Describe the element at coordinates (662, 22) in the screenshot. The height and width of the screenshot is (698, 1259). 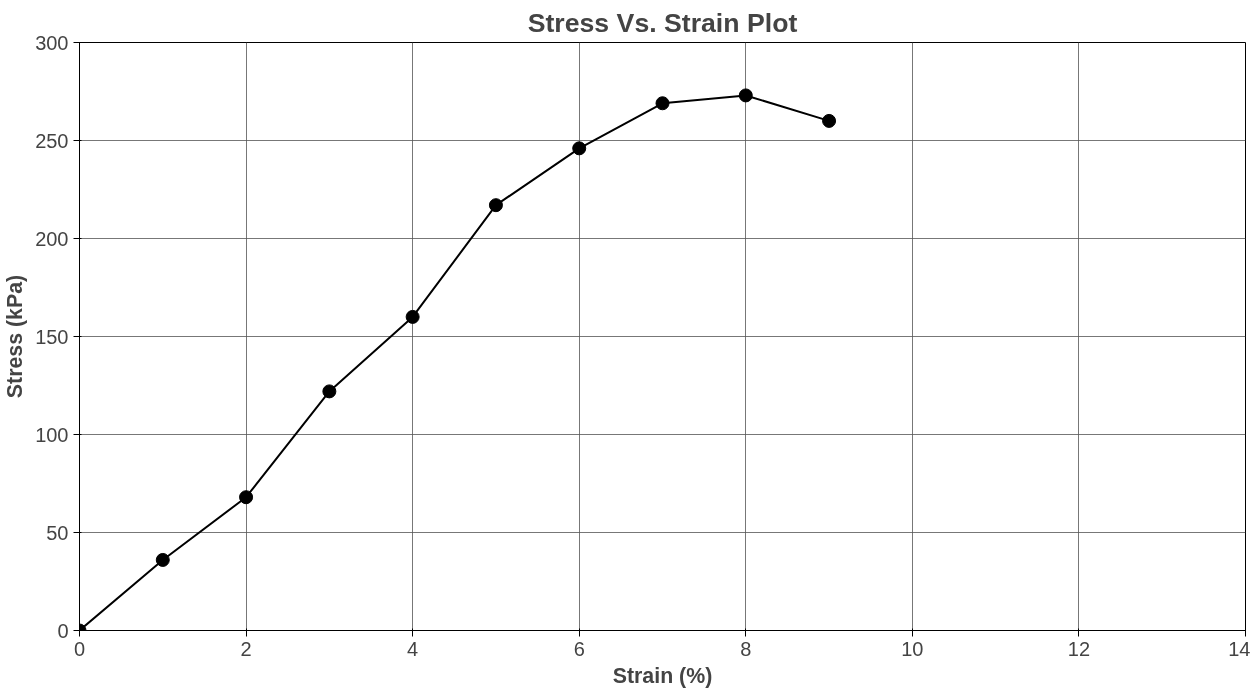
I see `chart-title: Stress Vs. Strain Plot` at that location.